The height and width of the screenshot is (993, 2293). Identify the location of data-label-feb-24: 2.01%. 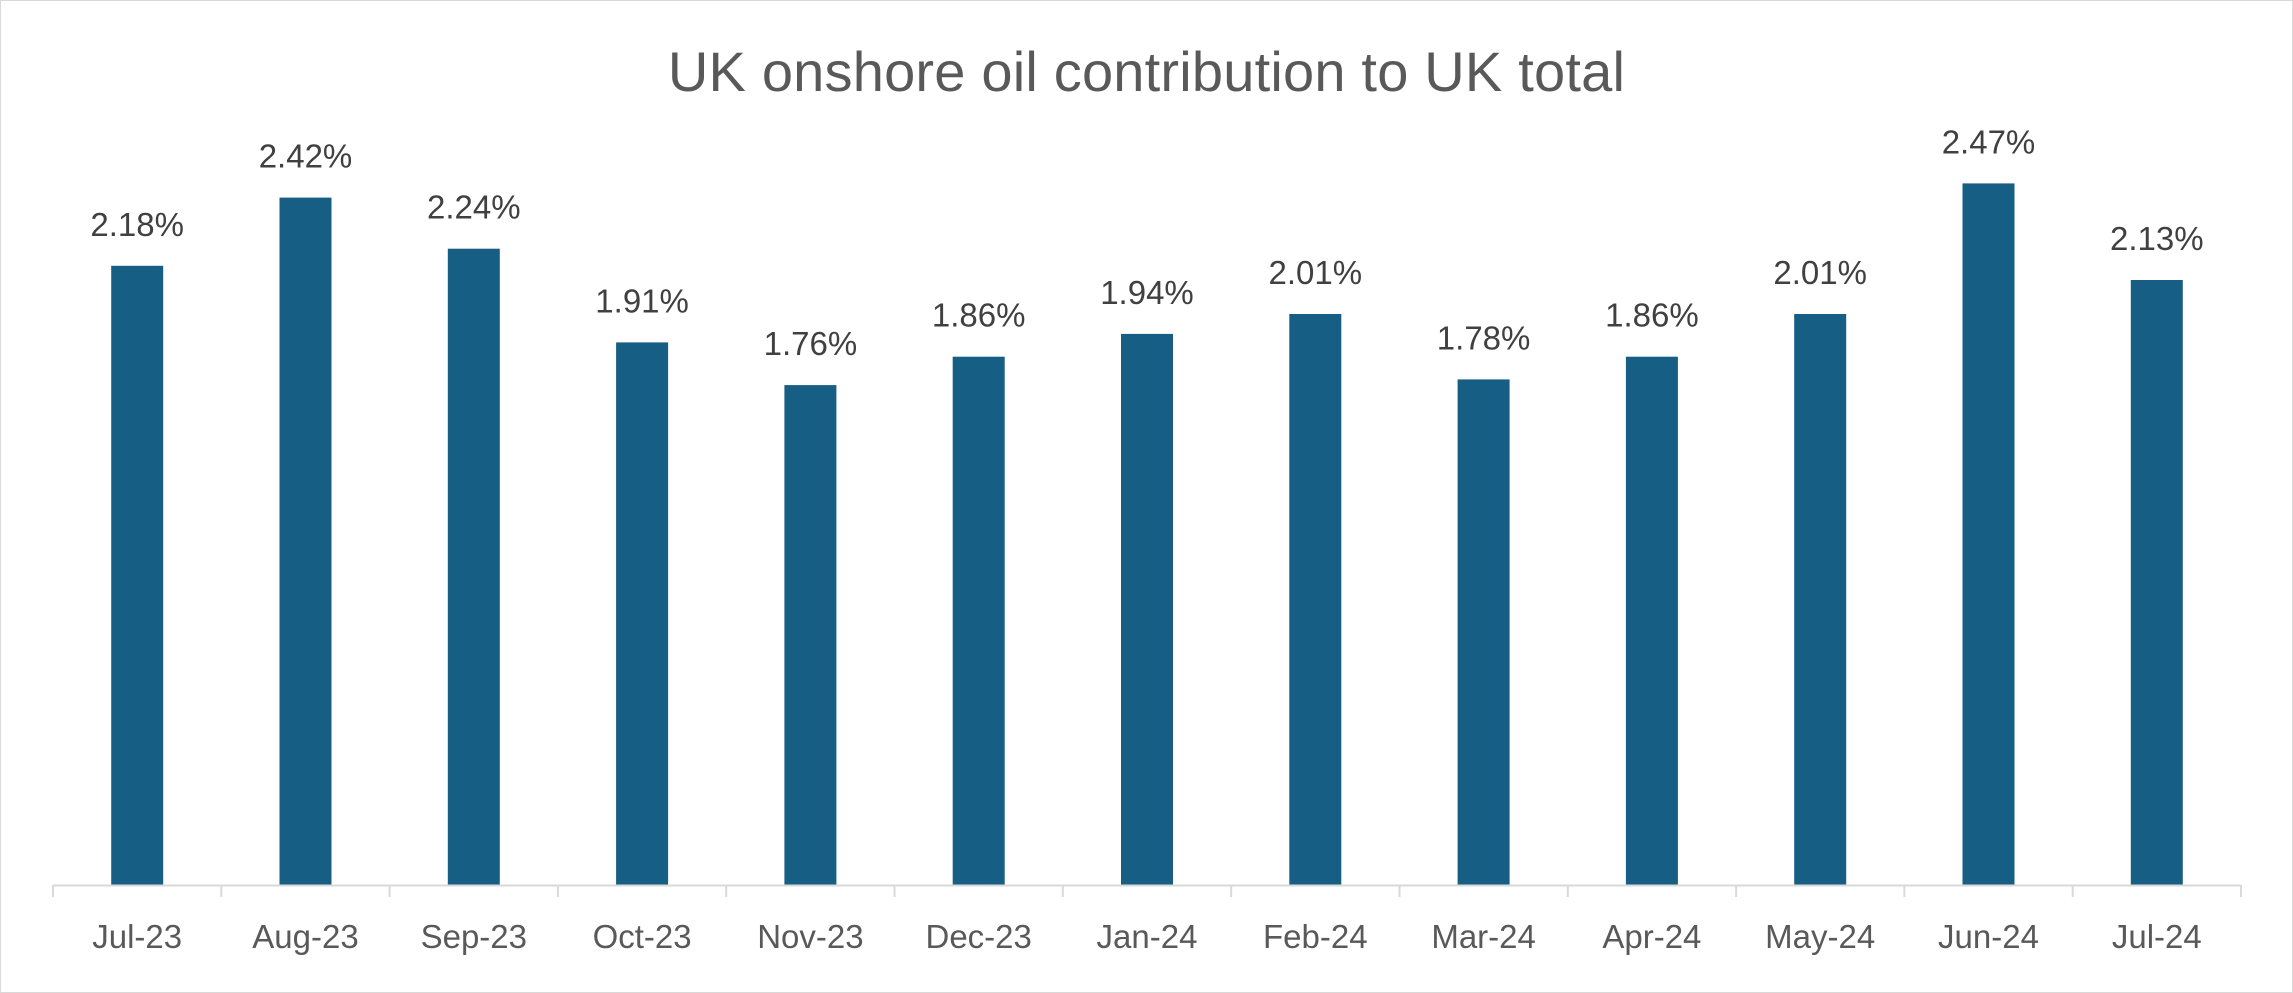
(1316, 272).